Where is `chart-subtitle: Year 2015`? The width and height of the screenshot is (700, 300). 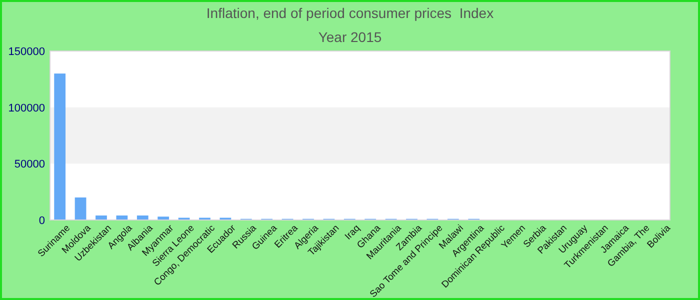 chart-subtitle: Year 2015 is located at coordinates (350, 37).